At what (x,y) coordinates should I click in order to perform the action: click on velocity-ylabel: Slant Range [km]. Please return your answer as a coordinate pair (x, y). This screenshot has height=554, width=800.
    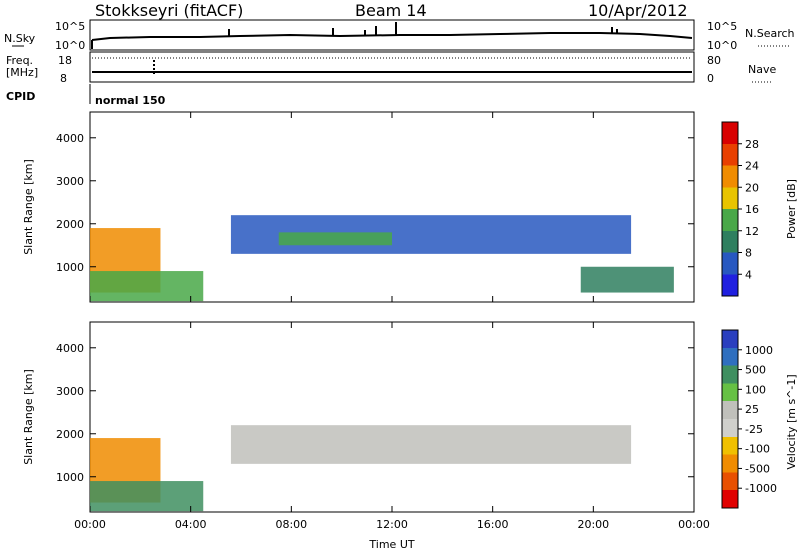
    Looking at the image, I should click on (28, 417).